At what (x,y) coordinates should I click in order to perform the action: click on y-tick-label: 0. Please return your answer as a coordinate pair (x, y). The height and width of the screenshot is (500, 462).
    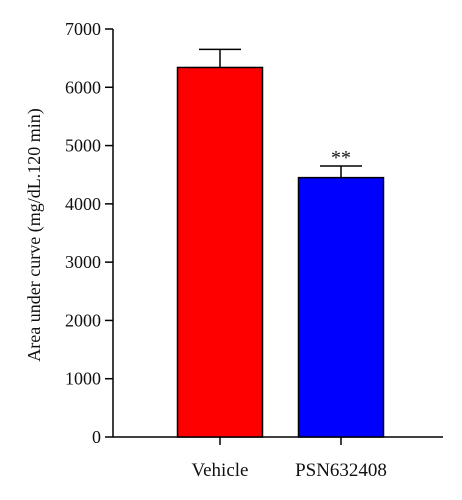
    Looking at the image, I should click on (96, 437).